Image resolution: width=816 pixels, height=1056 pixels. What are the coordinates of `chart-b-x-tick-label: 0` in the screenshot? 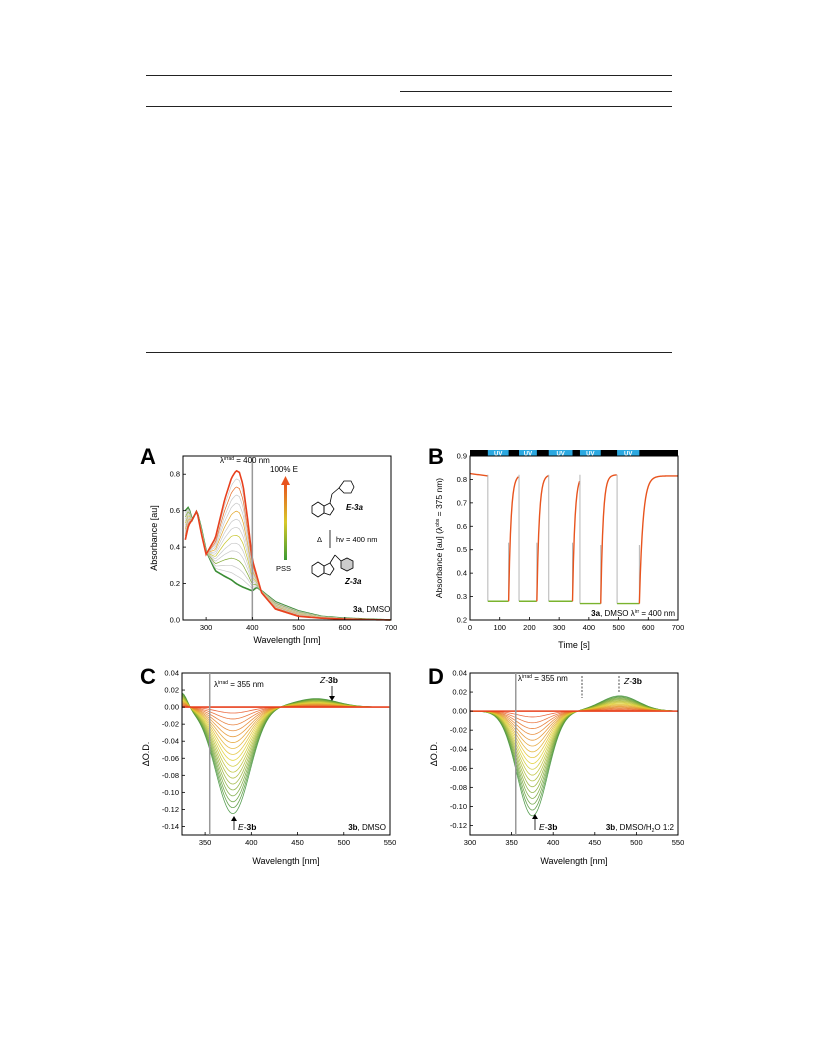 It's located at (470, 627).